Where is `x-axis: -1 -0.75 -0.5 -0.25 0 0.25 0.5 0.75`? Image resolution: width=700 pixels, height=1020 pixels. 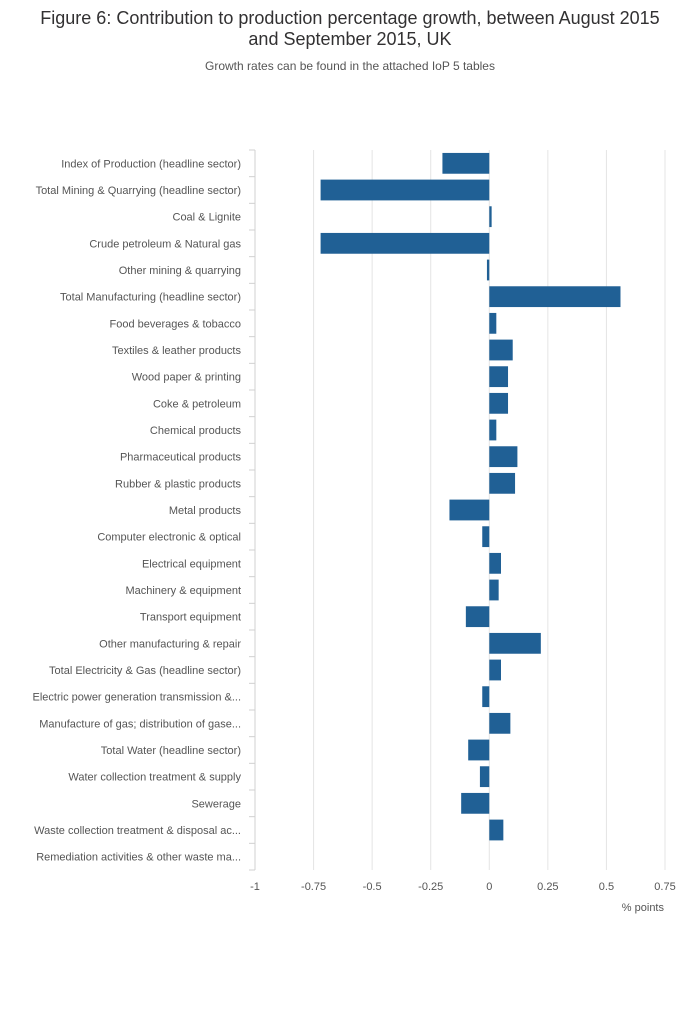
x-axis: -1 -0.75 -0.5 -0.25 0 0.25 0.5 0.75 is located at coordinates (463, 887).